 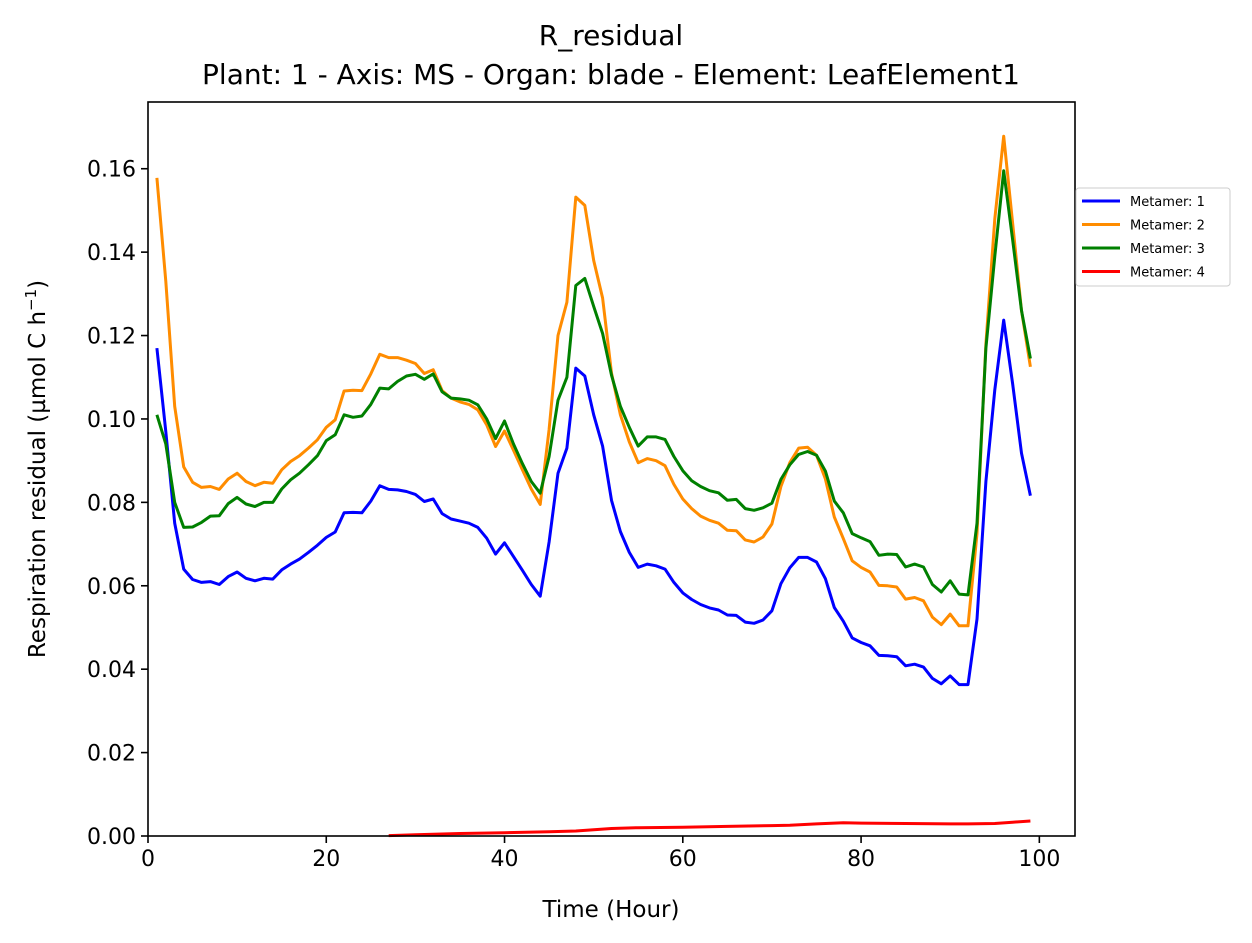 What do you see at coordinates (111, 170) in the screenshot?
I see `y-tick-label: 0.16` at bounding box center [111, 170].